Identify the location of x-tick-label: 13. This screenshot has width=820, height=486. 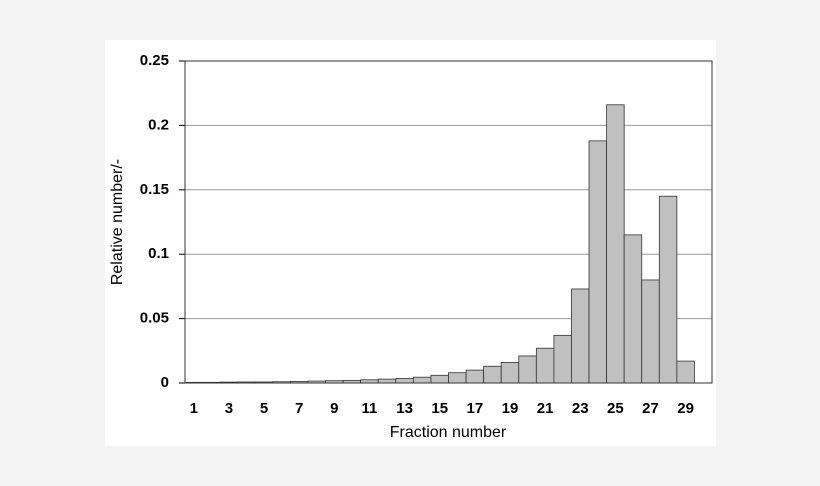
(404, 408).